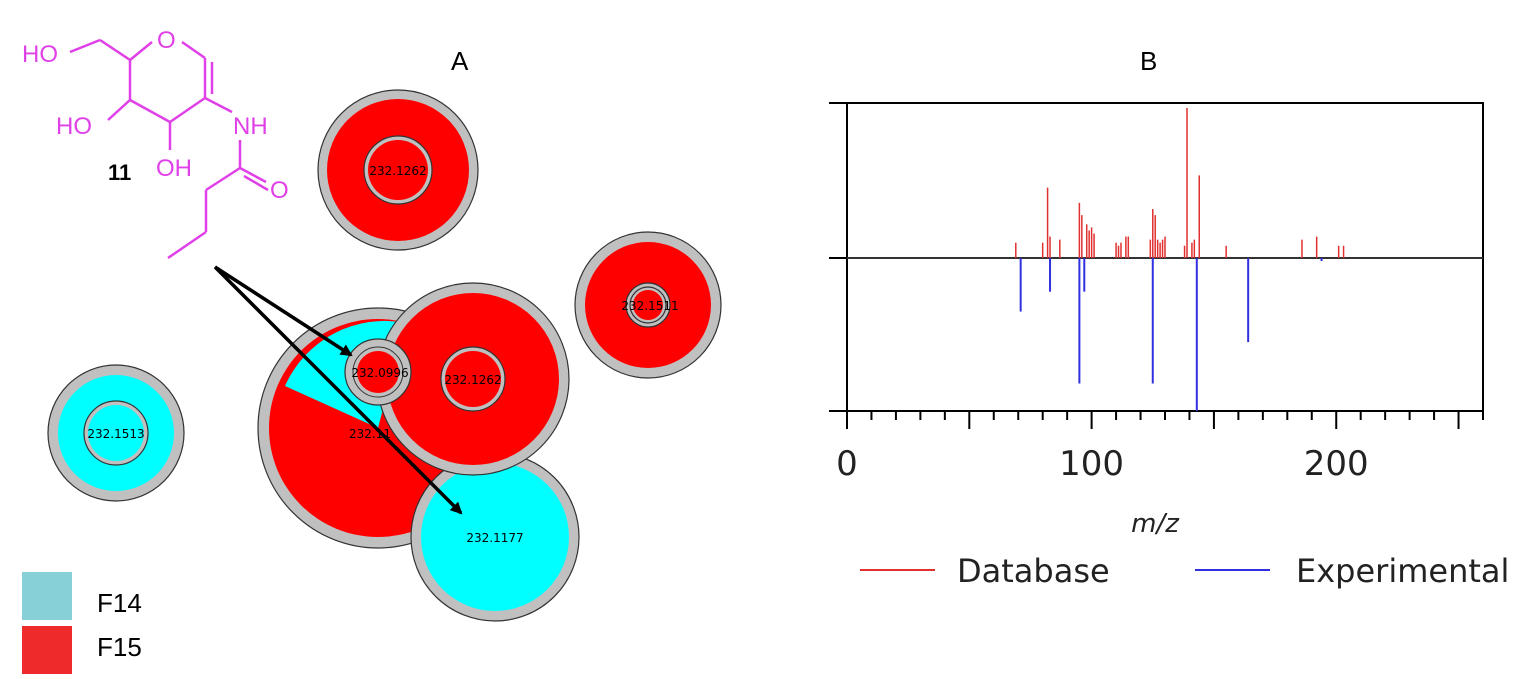 This screenshot has width=1535, height=679. What do you see at coordinates (169, 149) in the screenshot?
I see `molecule-structure` at bounding box center [169, 149].